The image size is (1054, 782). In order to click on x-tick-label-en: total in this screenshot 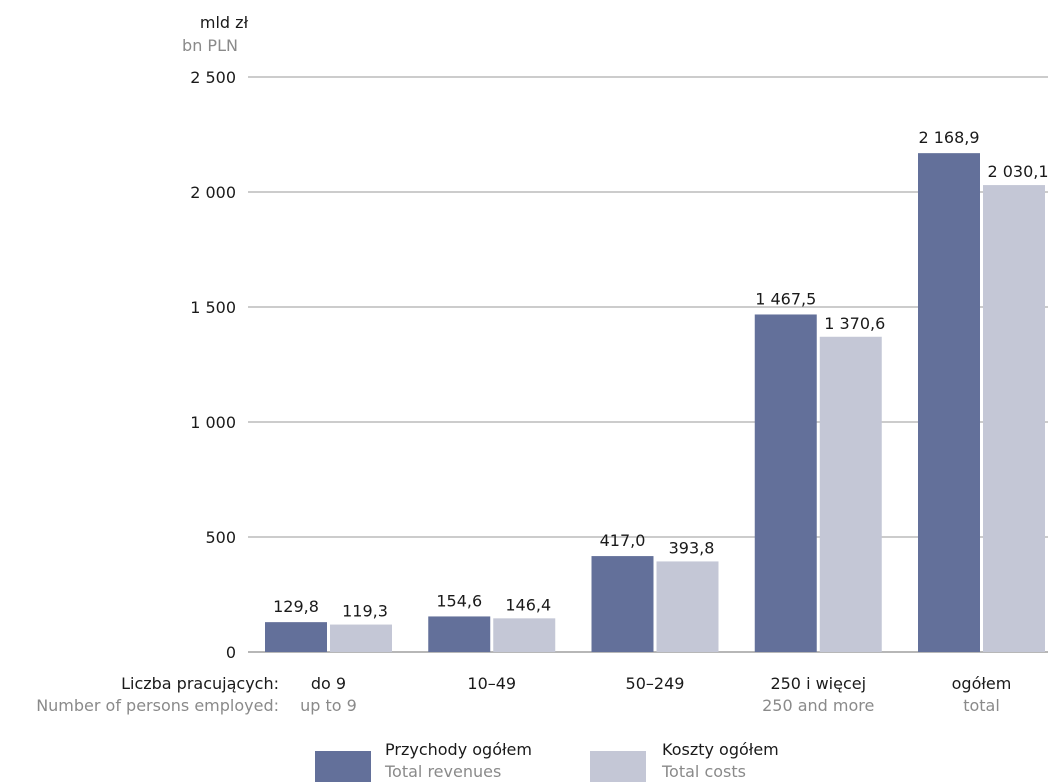, I will do `click(981, 705)`.